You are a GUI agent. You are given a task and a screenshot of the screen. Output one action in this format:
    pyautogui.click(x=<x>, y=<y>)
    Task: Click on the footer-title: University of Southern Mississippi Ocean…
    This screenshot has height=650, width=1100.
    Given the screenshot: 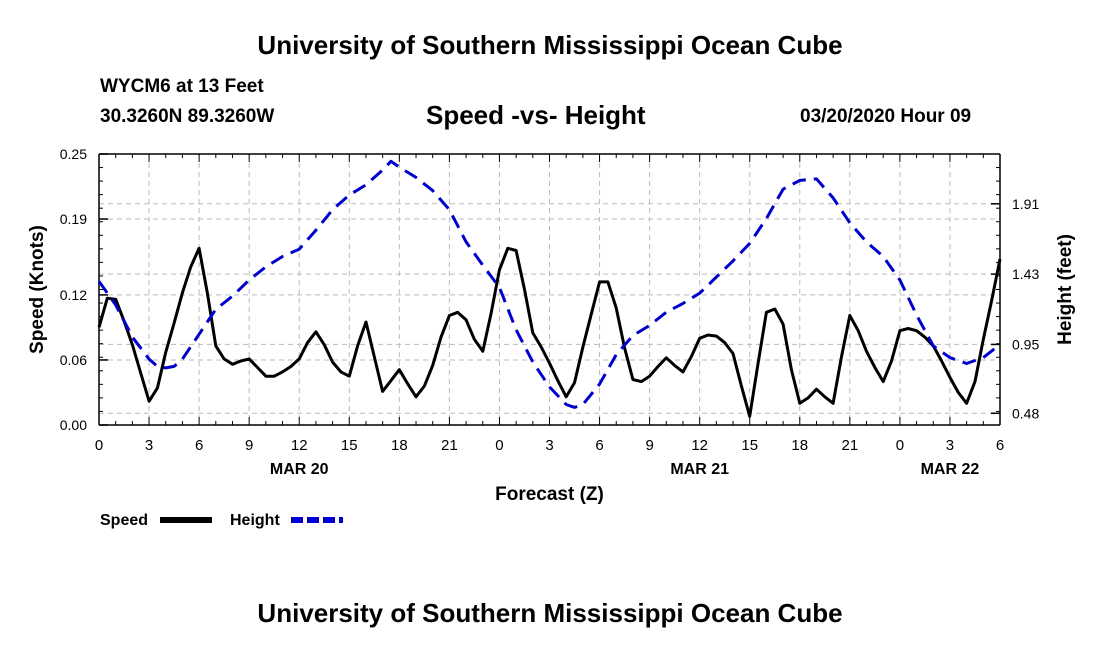 What is the action you would take?
    pyautogui.click(x=550, y=613)
    